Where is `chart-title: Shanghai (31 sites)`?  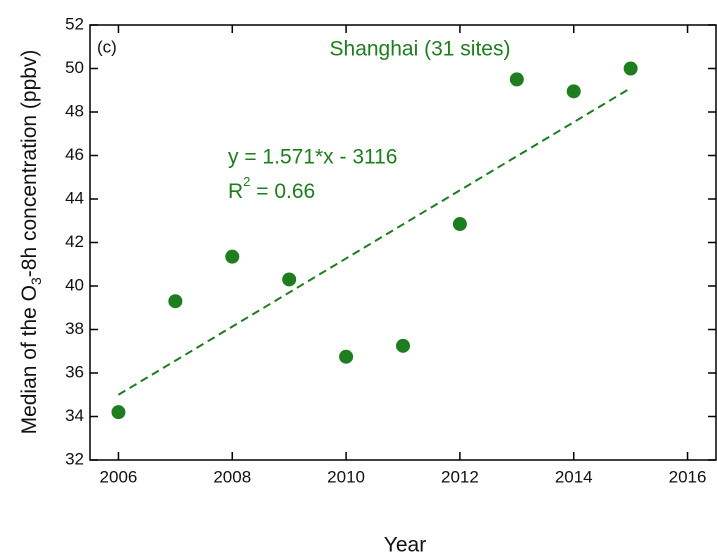
chart-title: Shanghai (31 sites) is located at coordinates (420, 49).